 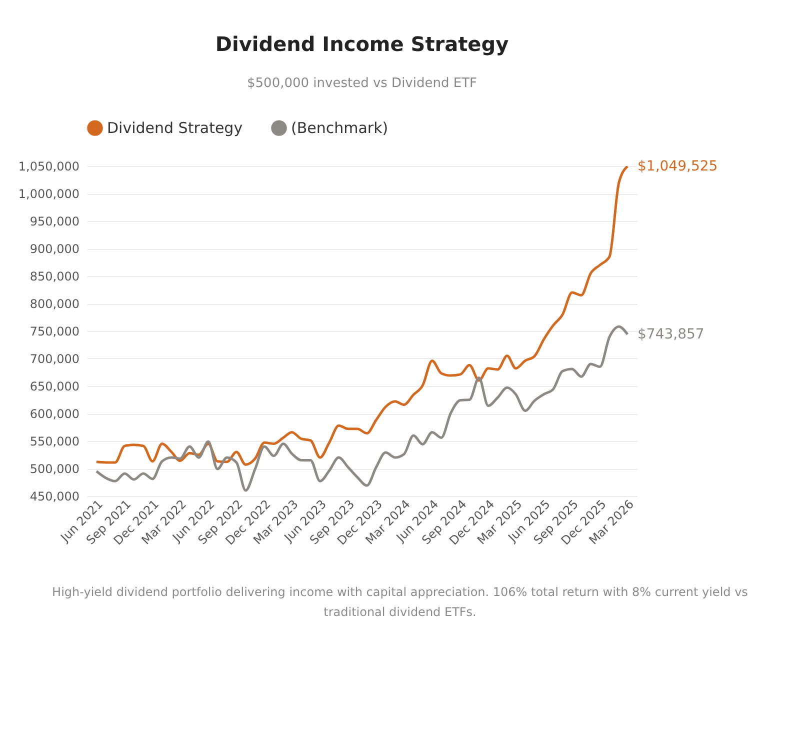 What do you see at coordinates (671, 334) in the screenshot?
I see `annotation: $743,857` at bounding box center [671, 334].